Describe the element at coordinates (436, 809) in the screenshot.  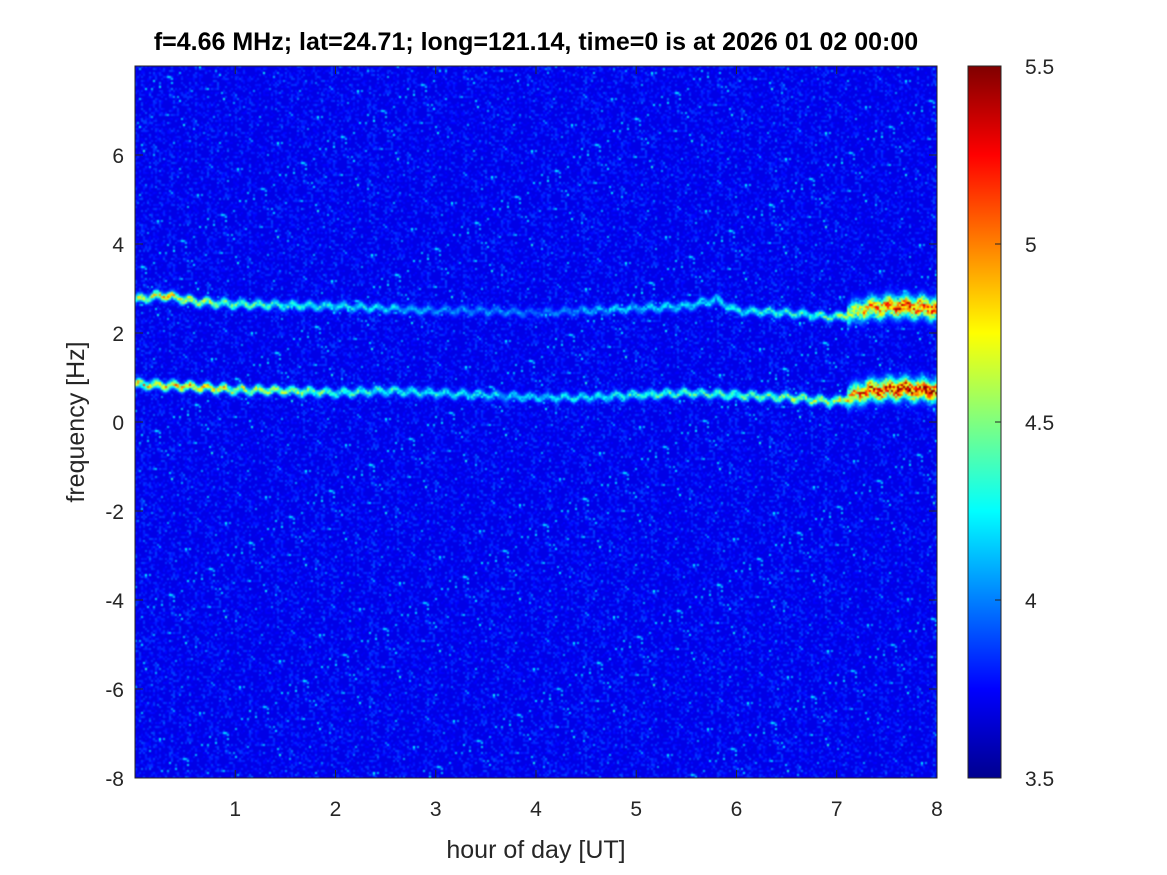
I see `x-tick-label: 3` at that location.